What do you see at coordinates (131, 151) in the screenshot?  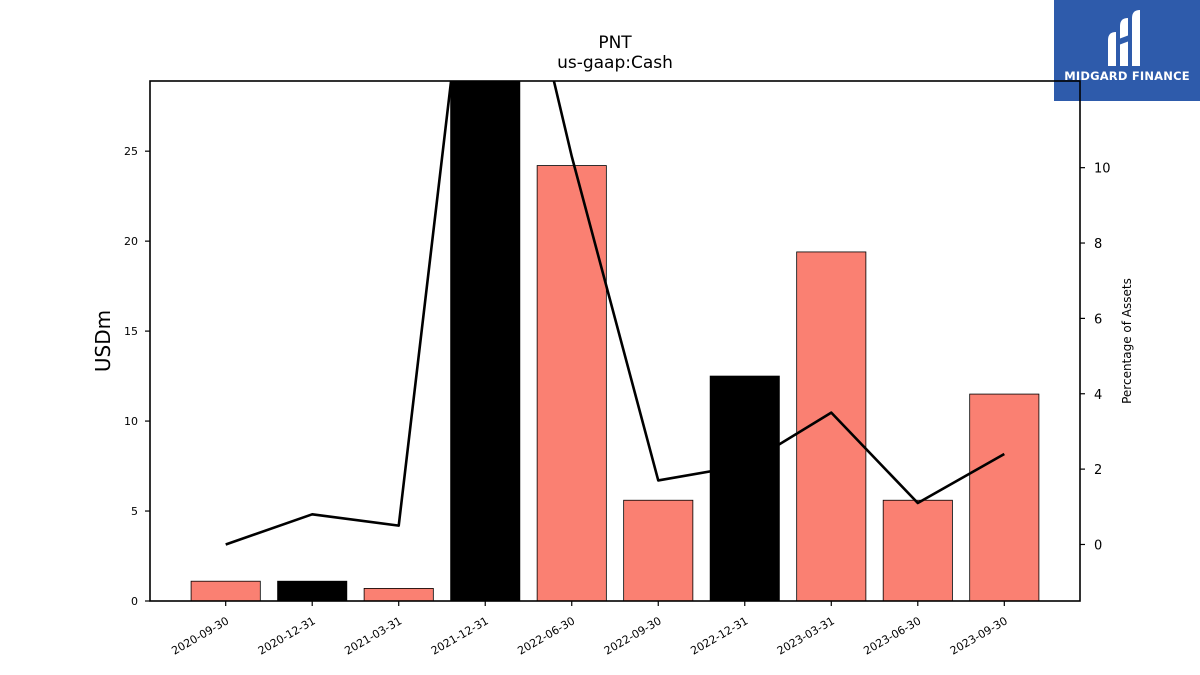 I see `y-tick-label-left: 25` at bounding box center [131, 151].